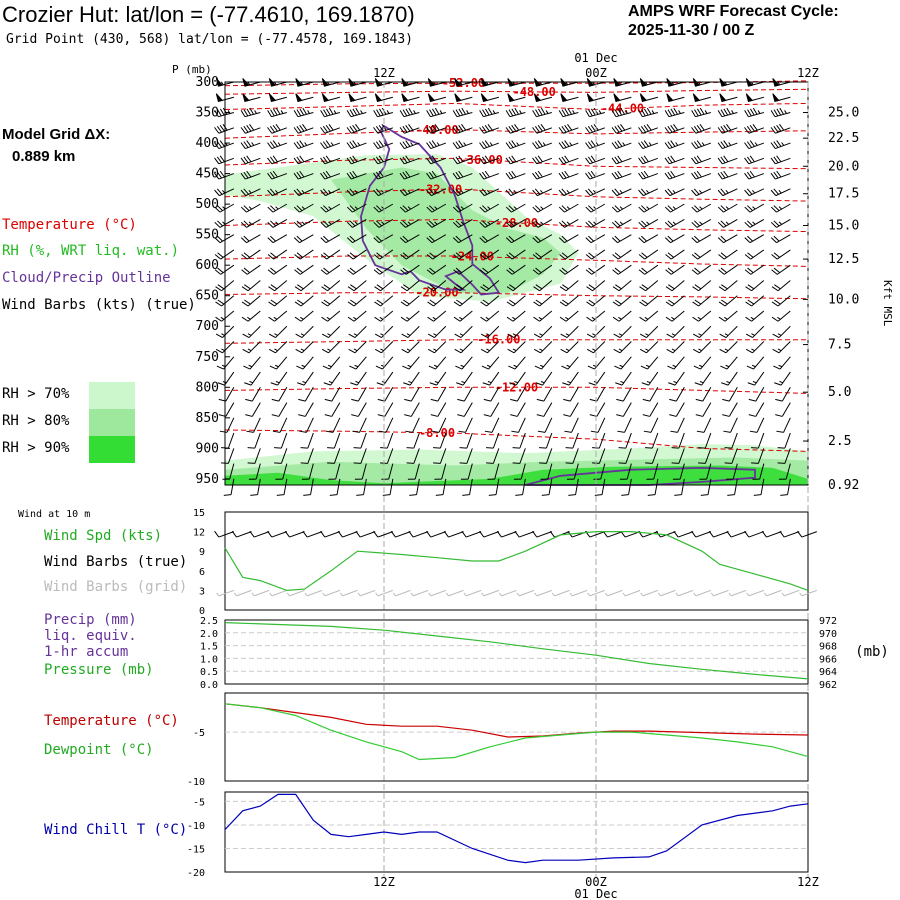  I want to click on model-grid-value: 0.889 km, so click(44, 156).